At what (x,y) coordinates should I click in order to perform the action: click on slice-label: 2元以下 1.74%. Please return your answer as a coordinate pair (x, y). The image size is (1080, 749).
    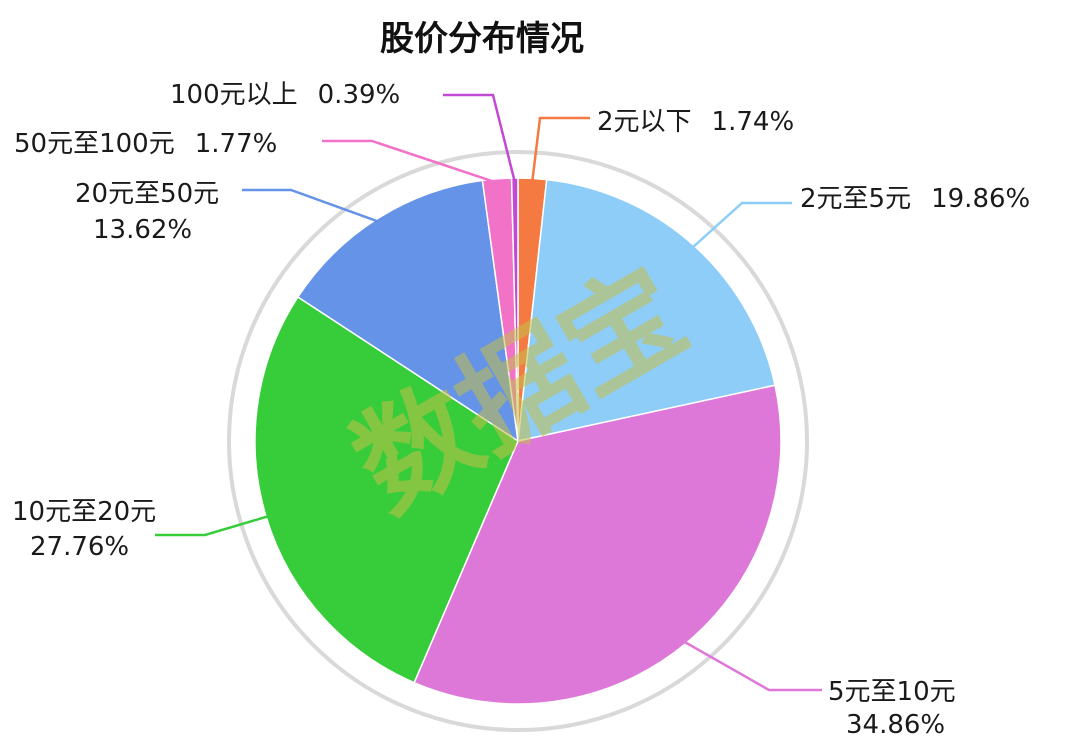
    Looking at the image, I should click on (695, 122).